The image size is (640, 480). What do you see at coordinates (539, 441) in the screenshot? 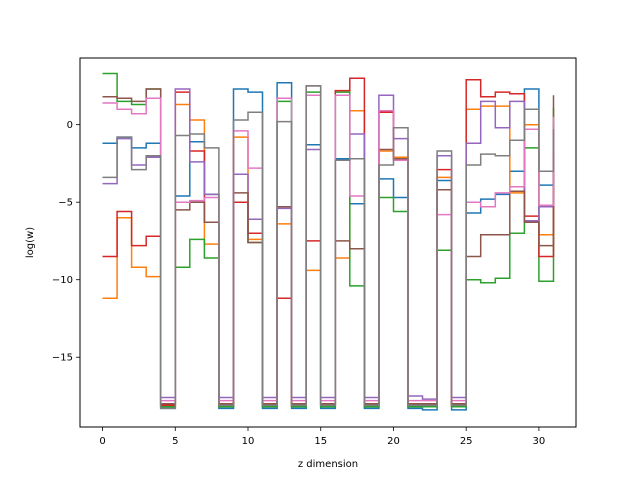
I see `x-tick-label: 30` at bounding box center [539, 441].